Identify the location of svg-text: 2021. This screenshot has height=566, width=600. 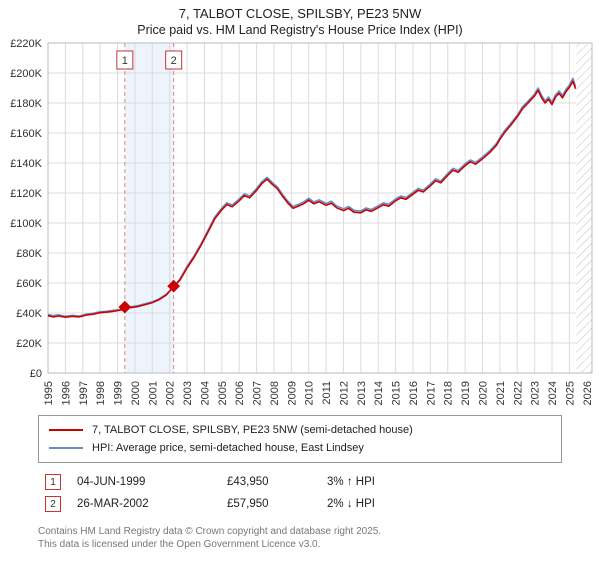
(501, 393).